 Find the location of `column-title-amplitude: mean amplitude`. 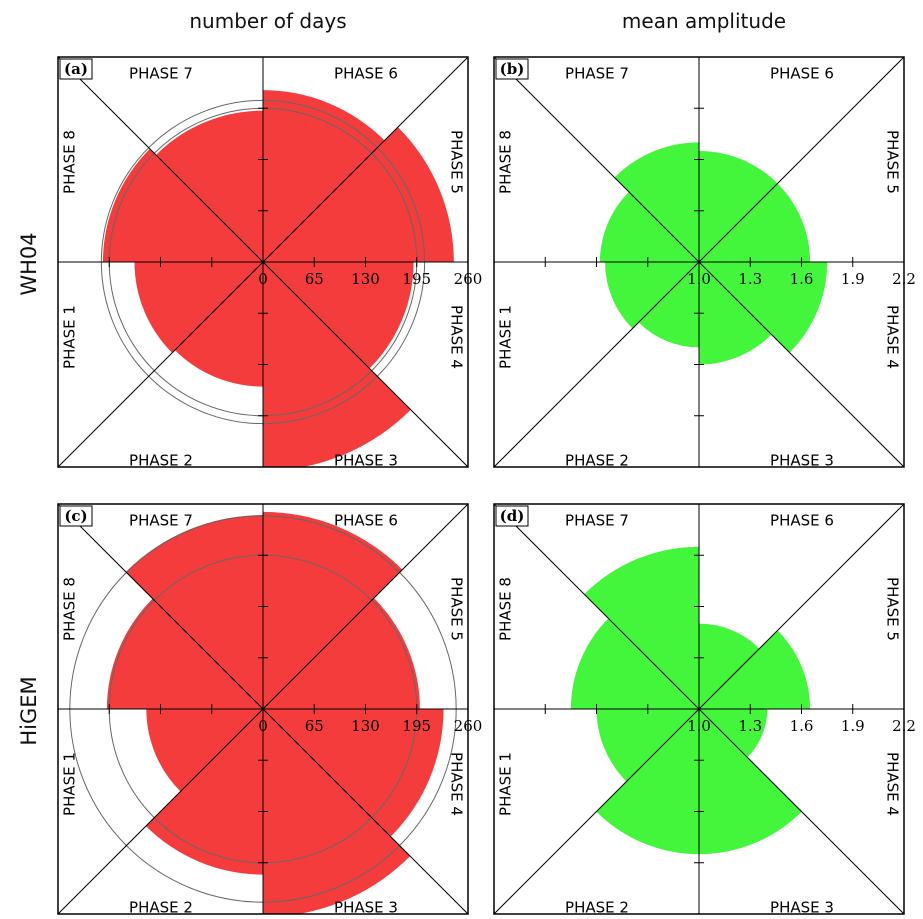

column-title-amplitude: mean amplitude is located at coordinates (704, 21).